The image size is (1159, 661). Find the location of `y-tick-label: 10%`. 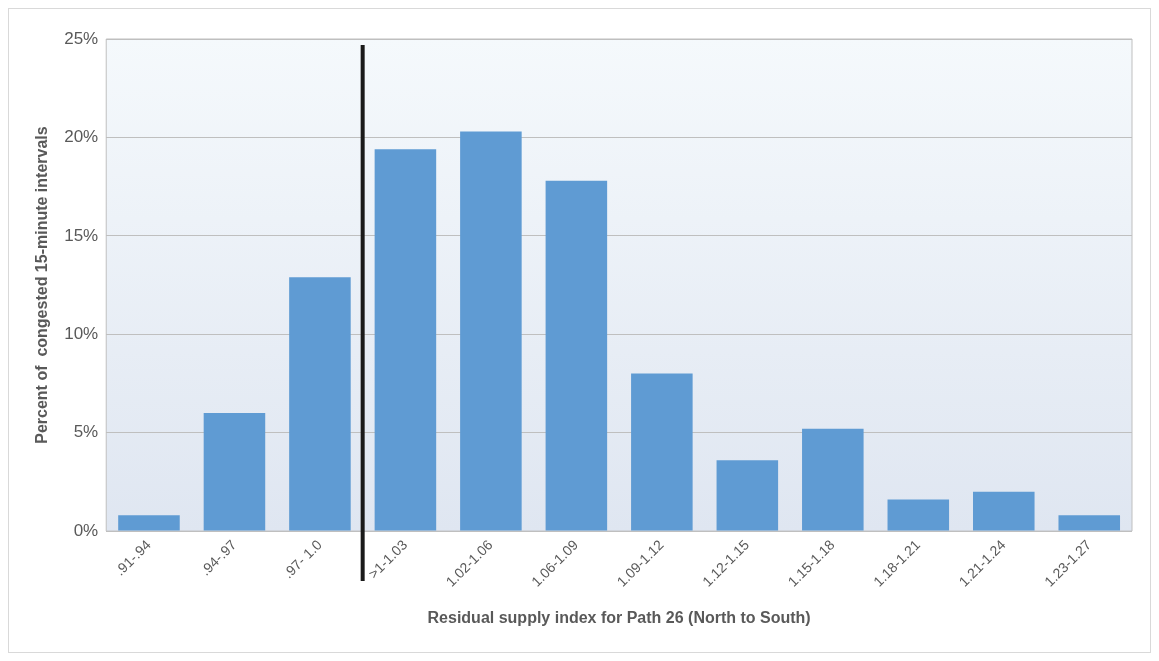

y-tick-label: 10% is located at coordinates (81, 333).